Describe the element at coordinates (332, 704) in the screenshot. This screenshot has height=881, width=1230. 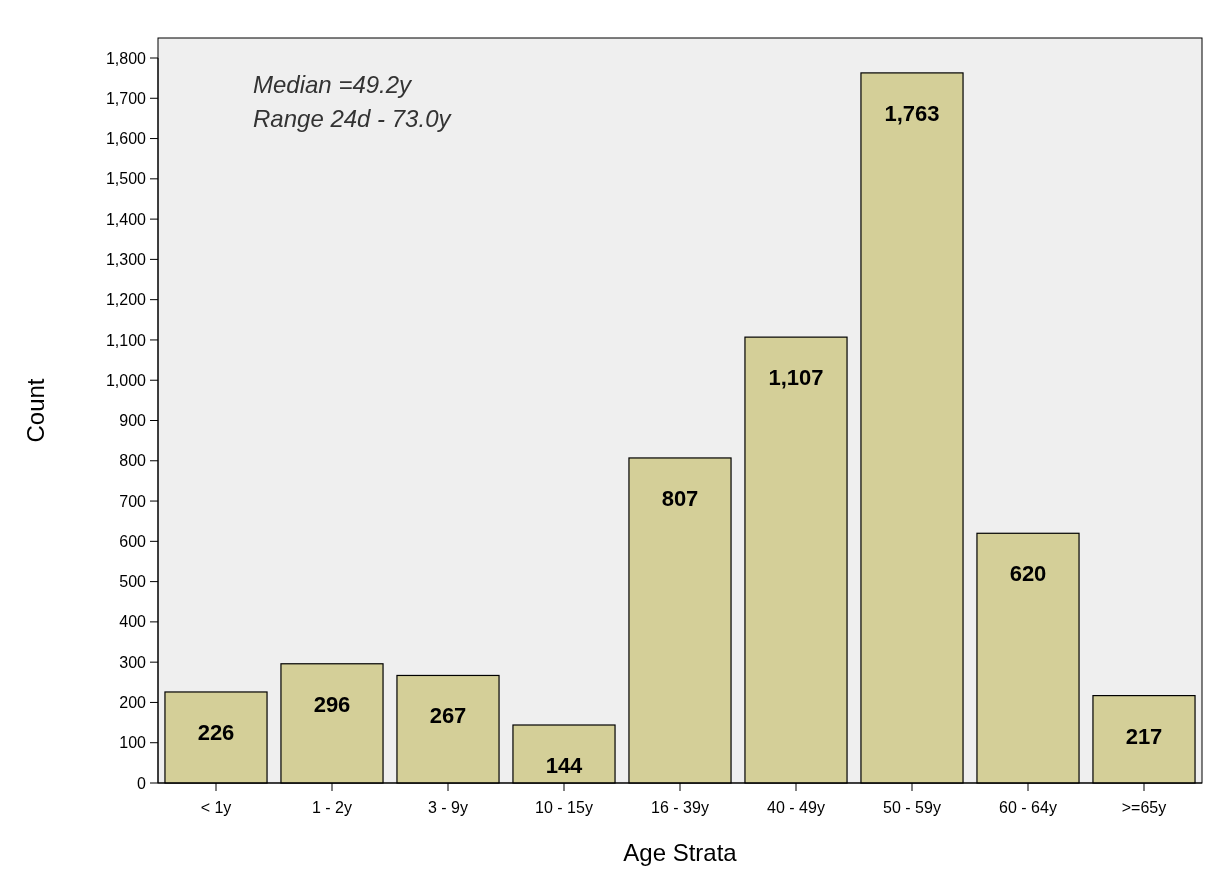
I see `data-label: 296` at that location.